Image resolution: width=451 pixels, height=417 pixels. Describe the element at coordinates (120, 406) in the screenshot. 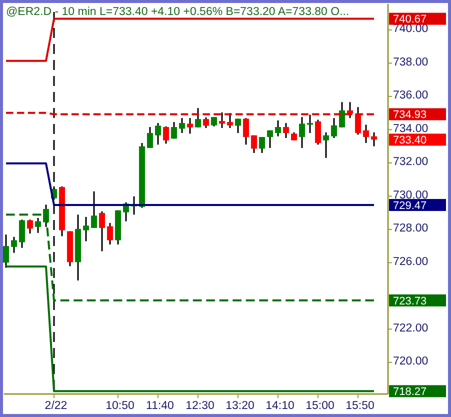

I see `x-tick-label: 10:50` at that location.